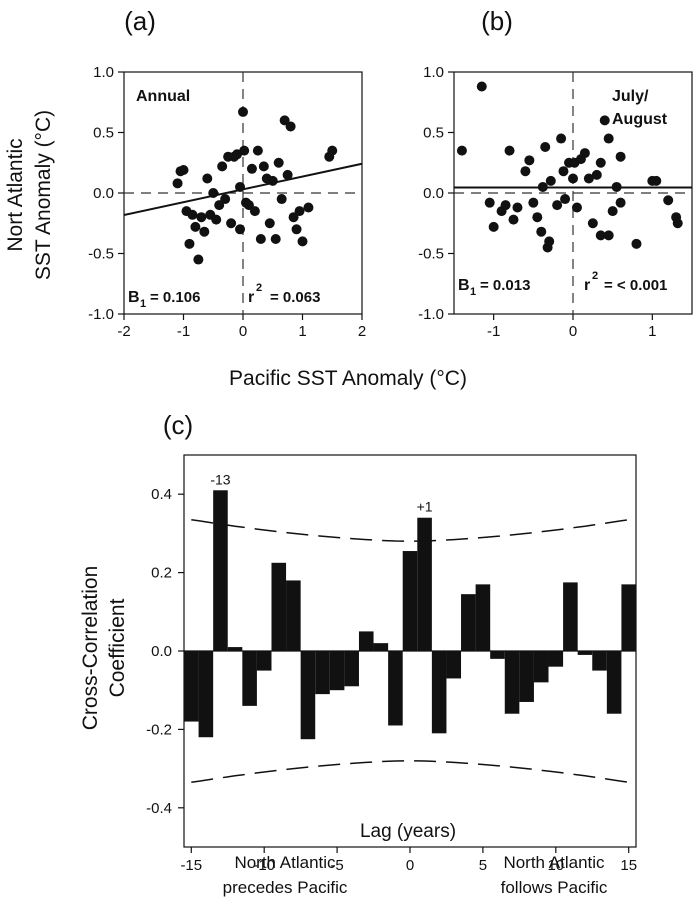  What do you see at coordinates (251, 297) in the screenshot?
I see `panel-a-r2-symbol: r` at bounding box center [251, 297].